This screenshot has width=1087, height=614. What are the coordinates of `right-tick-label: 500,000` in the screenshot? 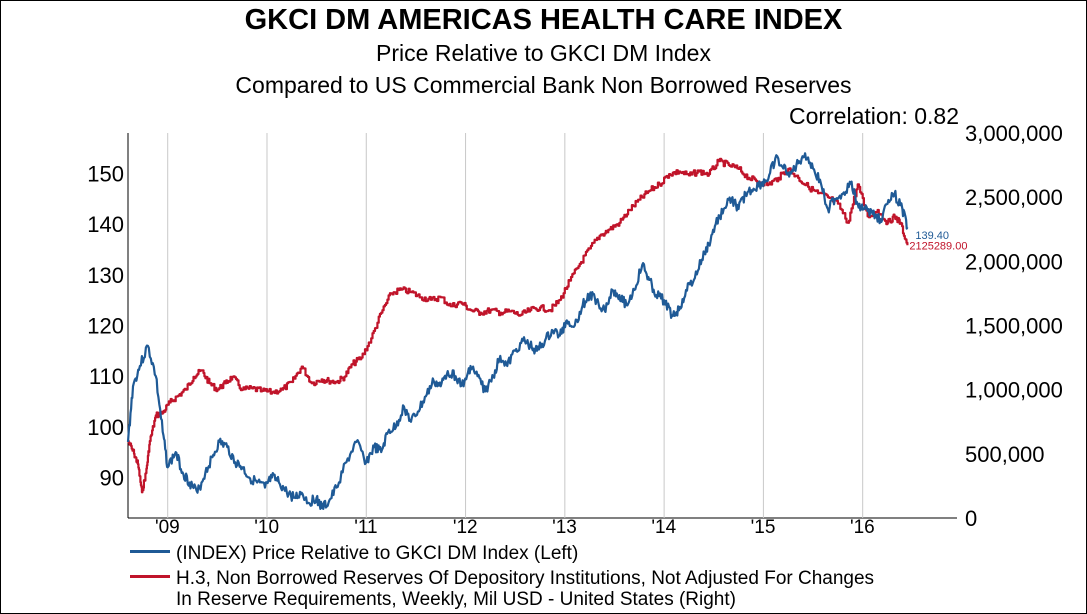 It's located at (1005, 454).